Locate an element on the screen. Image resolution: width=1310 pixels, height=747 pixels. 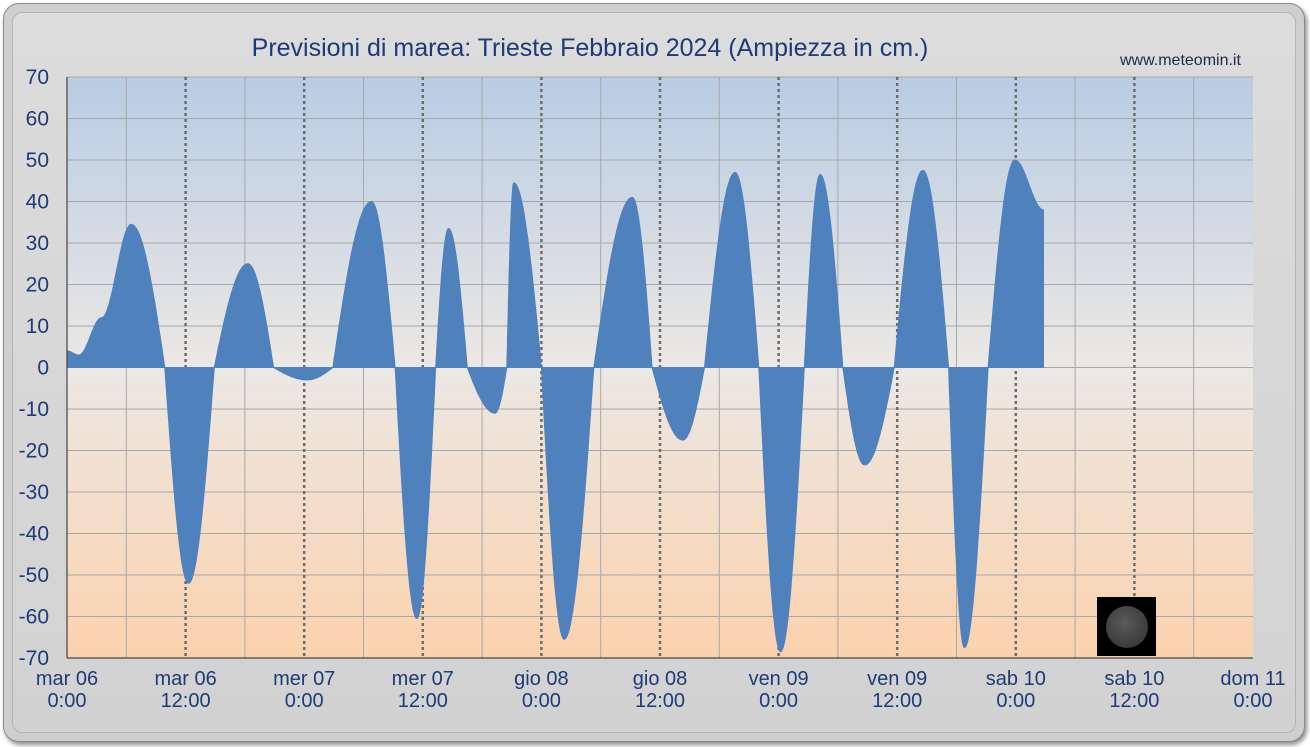
y-tick-label: -40 is located at coordinates (34, 534).